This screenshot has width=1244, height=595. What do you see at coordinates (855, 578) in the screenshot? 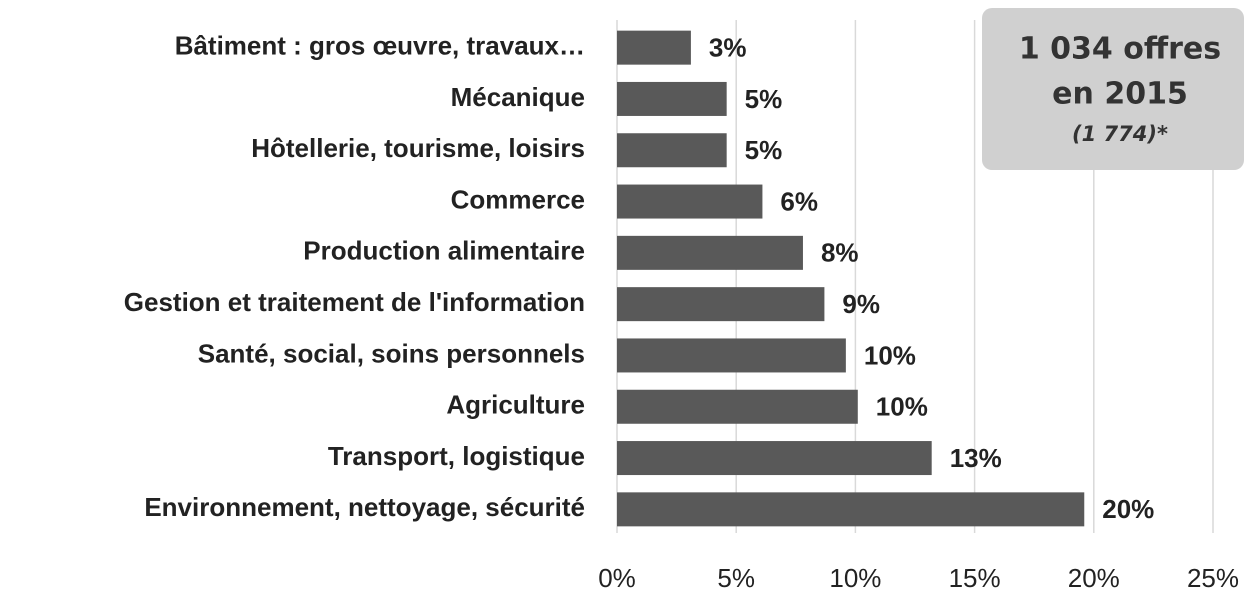
I see `x-tick-label: 10%` at bounding box center [855, 578].